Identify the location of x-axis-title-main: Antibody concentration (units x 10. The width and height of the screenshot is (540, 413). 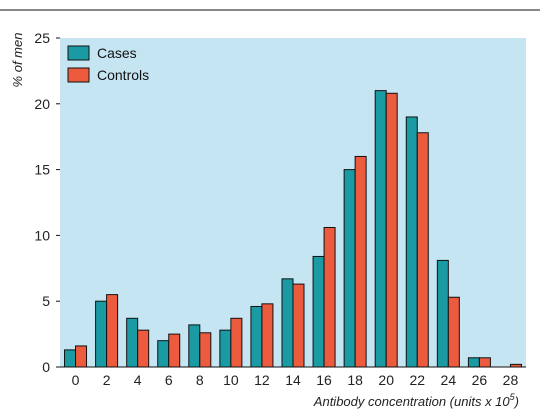
(412, 401).